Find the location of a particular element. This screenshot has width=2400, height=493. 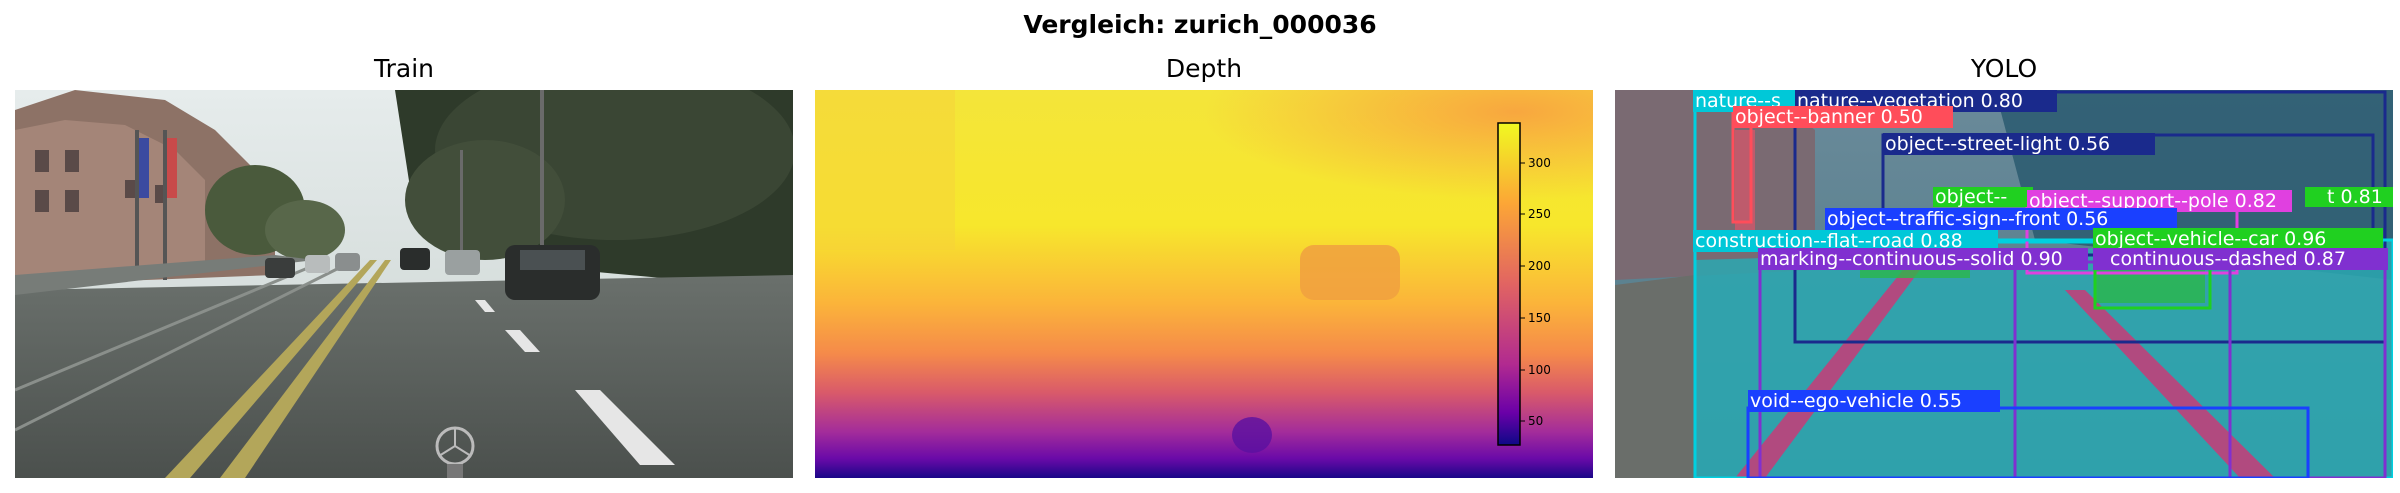

panel-title-depth: Depth is located at coordinates (1204, 68).